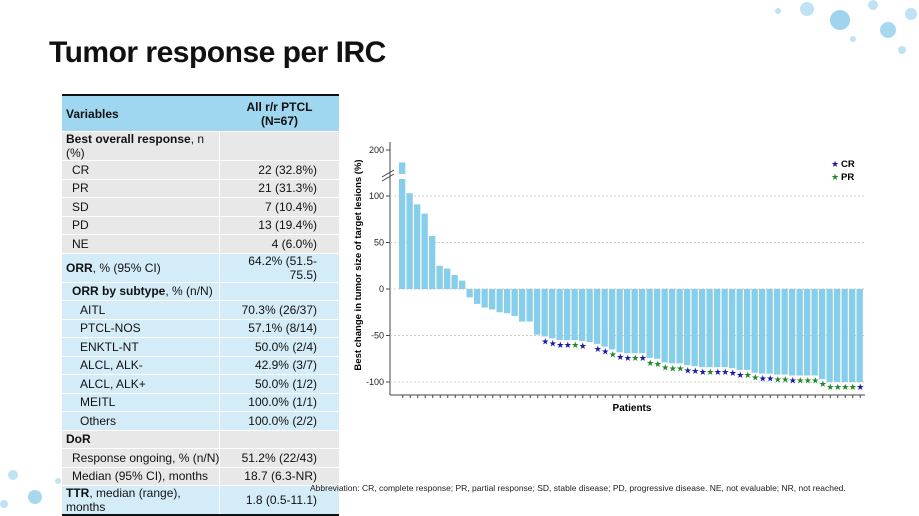 This screenshot has width=919, height=516. I want to click on row-label-text: , % (95% CI), so click(126, 267).